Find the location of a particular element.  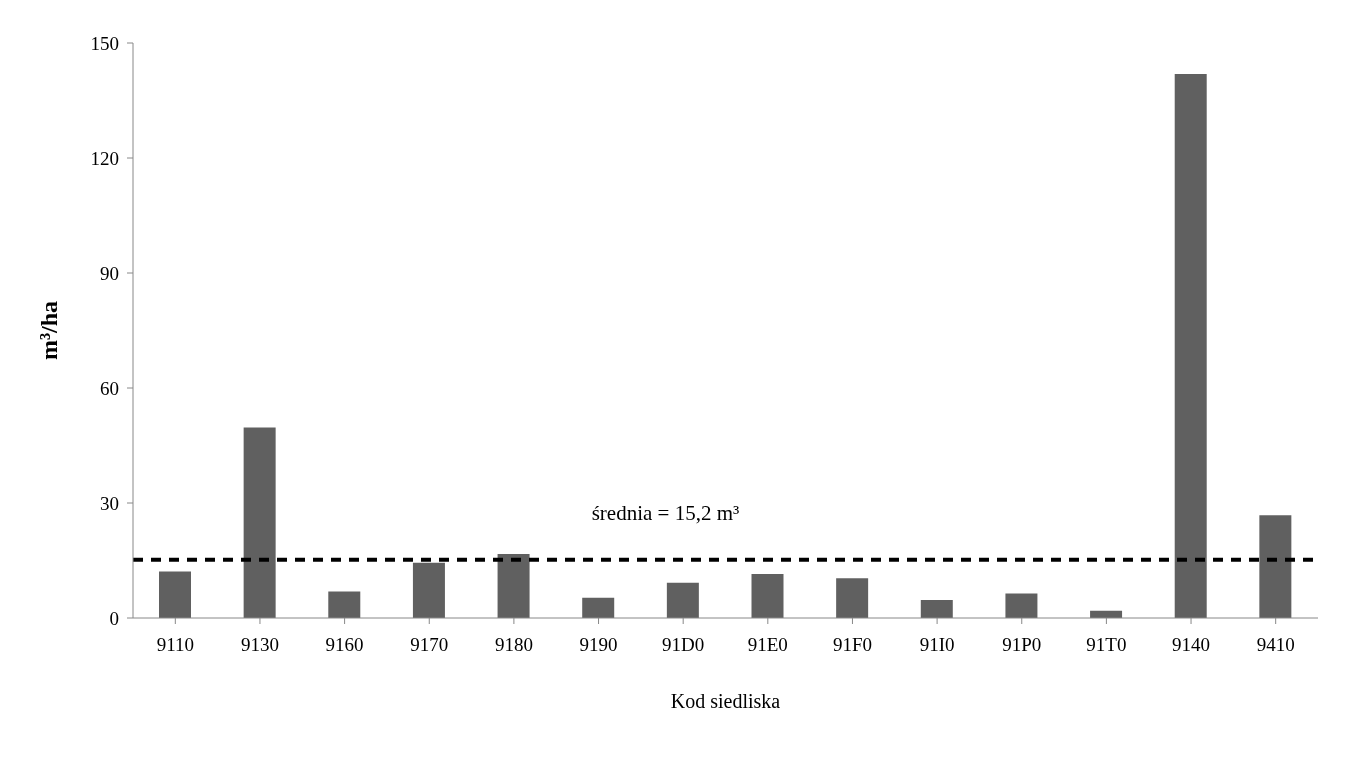

x-tick-label: 9130 is located at coordinates (259, 645).